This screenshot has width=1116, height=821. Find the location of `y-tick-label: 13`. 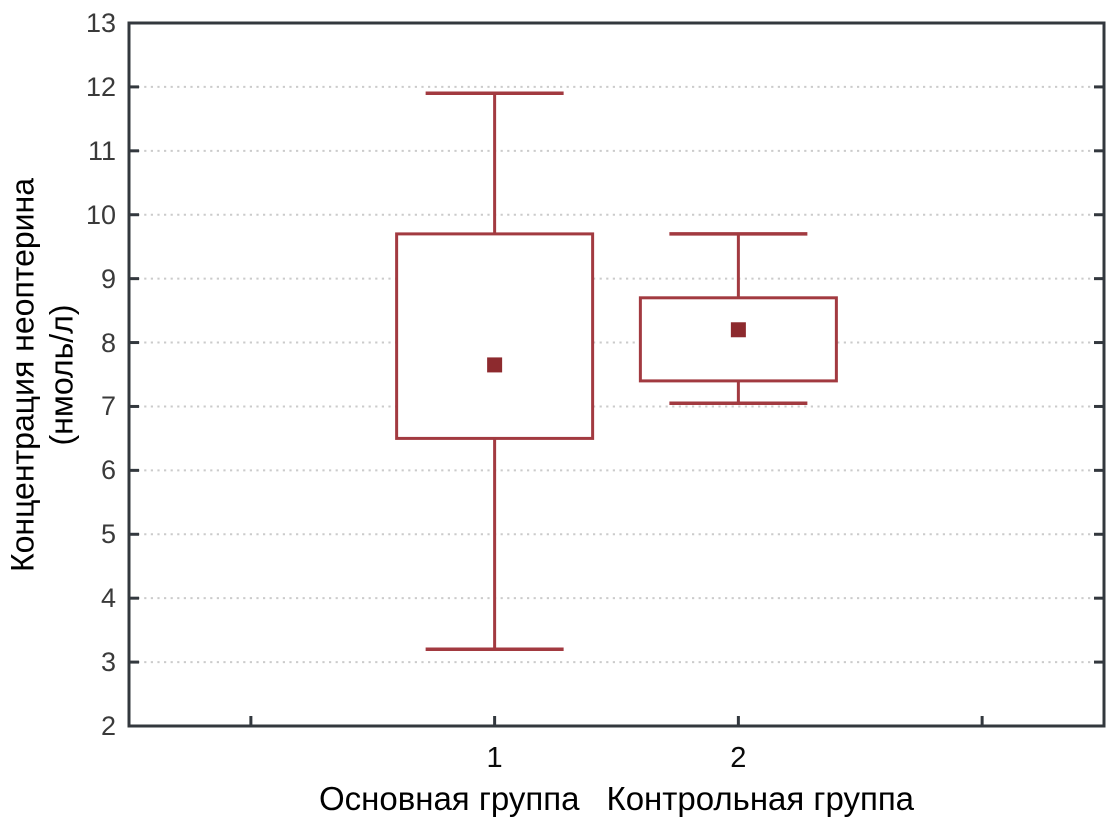

y-tick-label: 13 is located at coordinates (100, 23).